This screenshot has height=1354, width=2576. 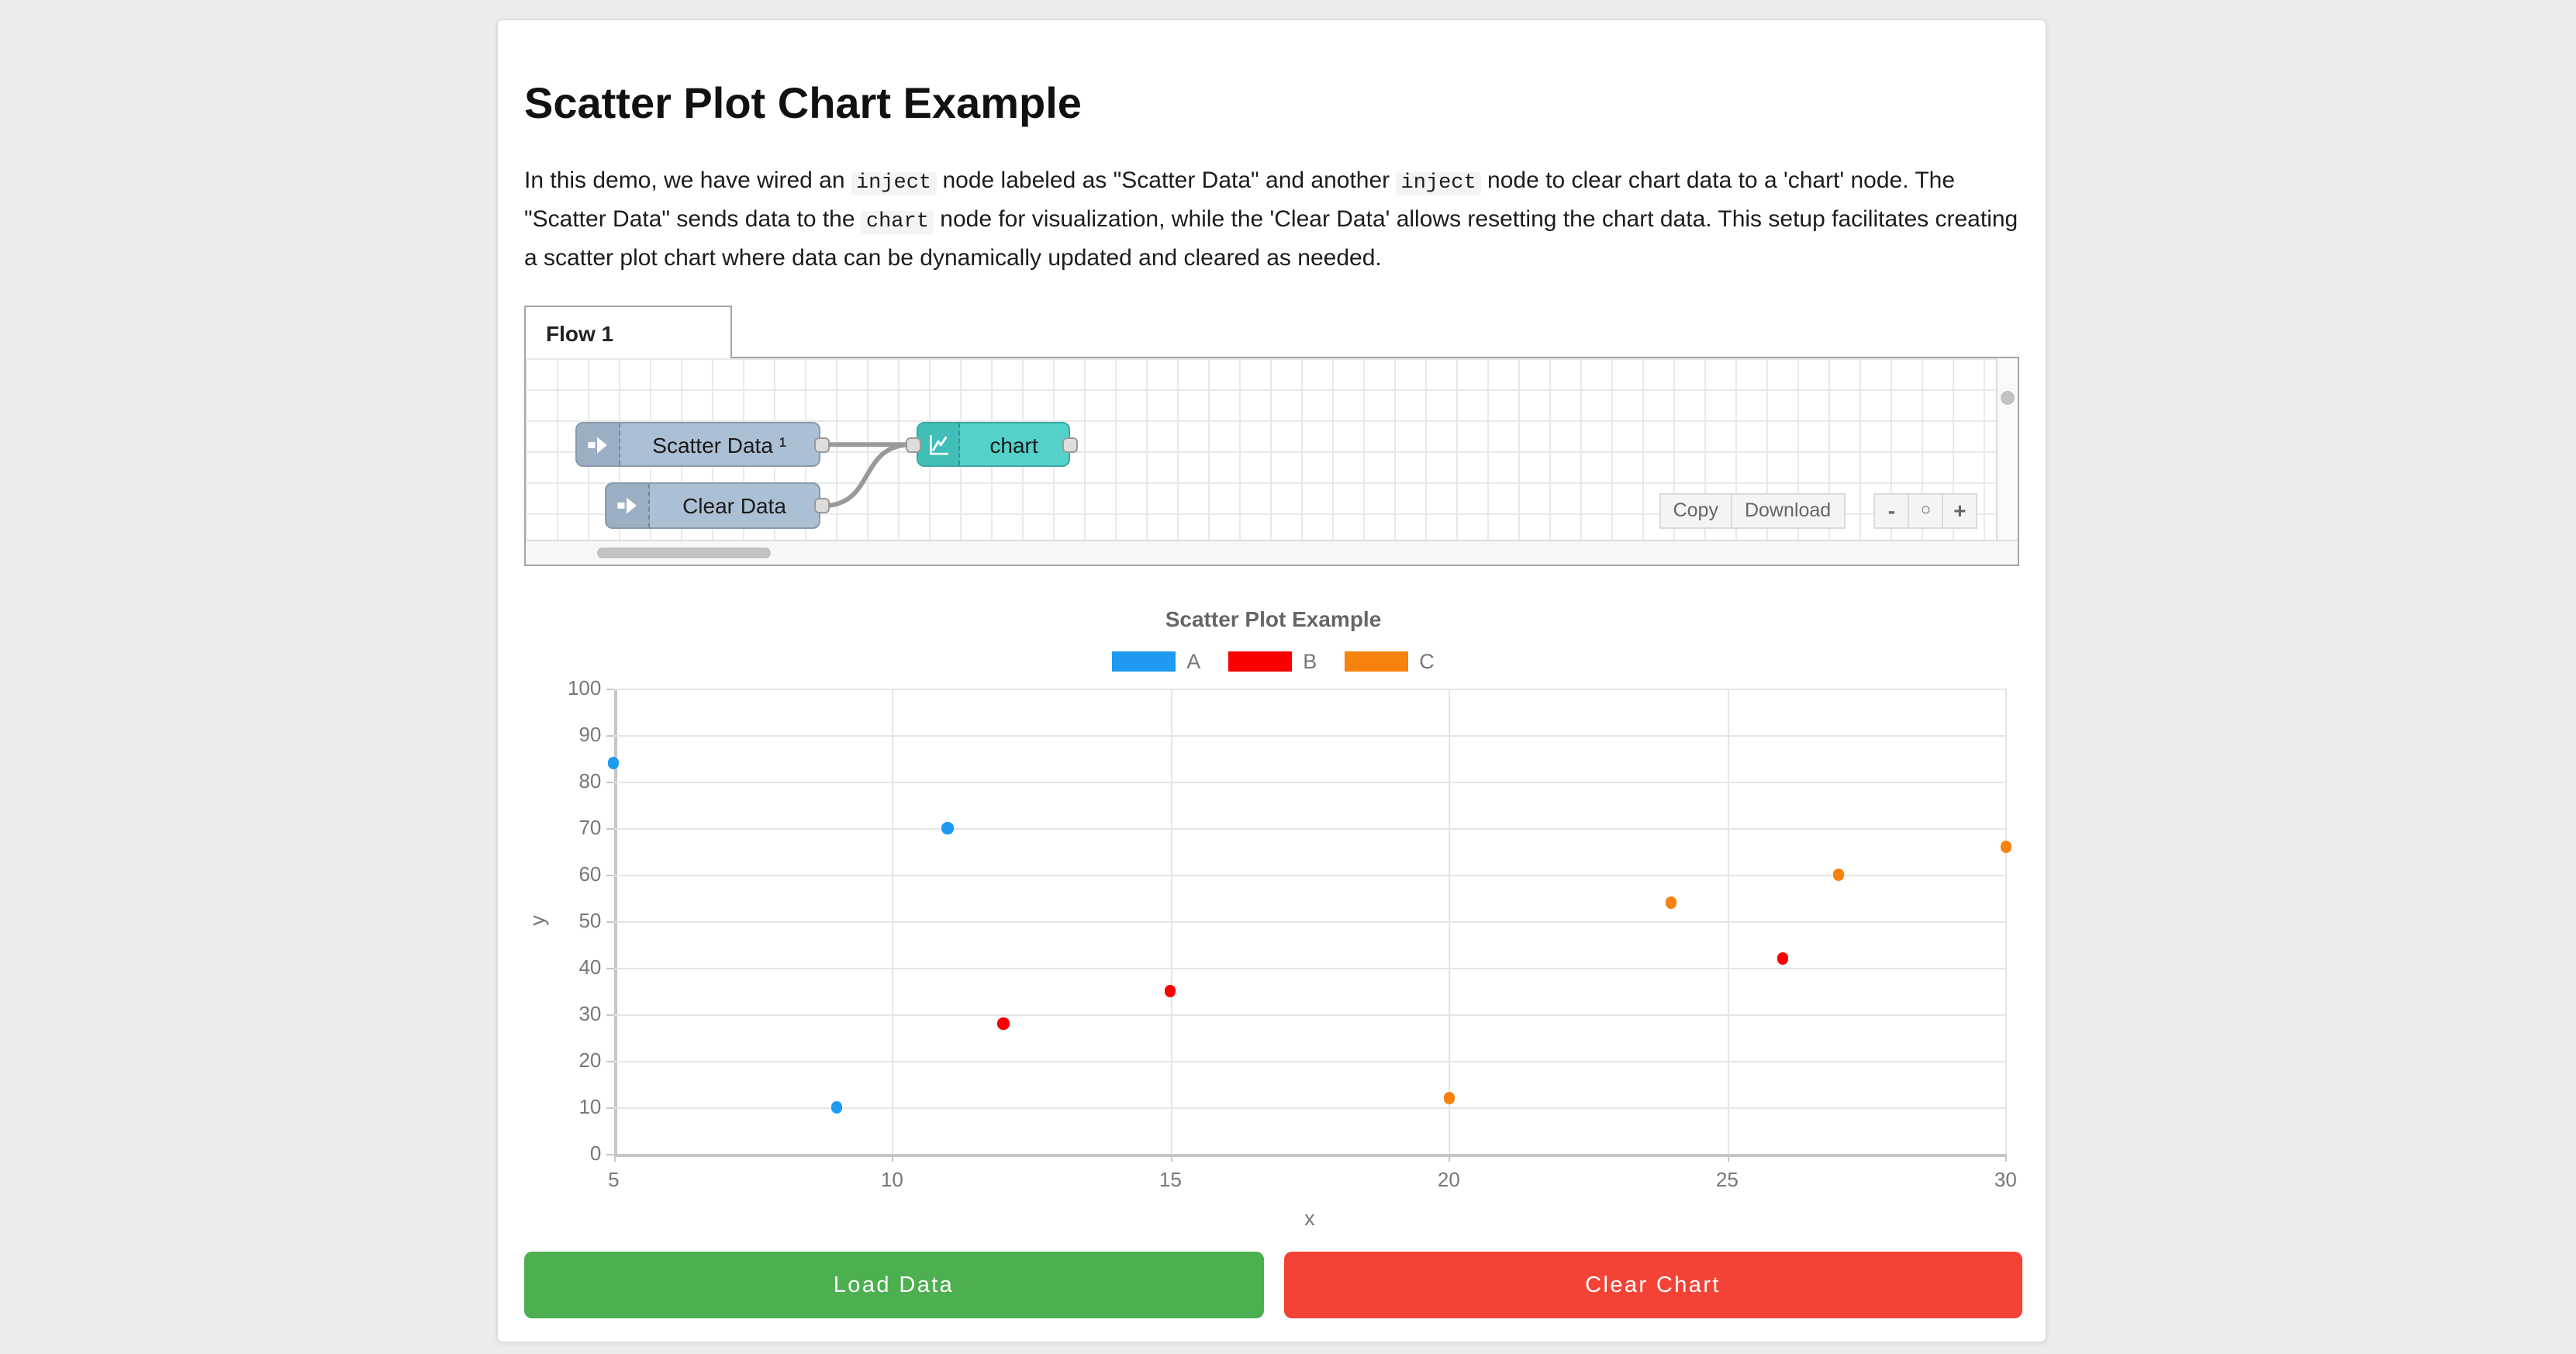 I want to click on horizontal-scrollbar-thumb, so click(x=684, y=553).